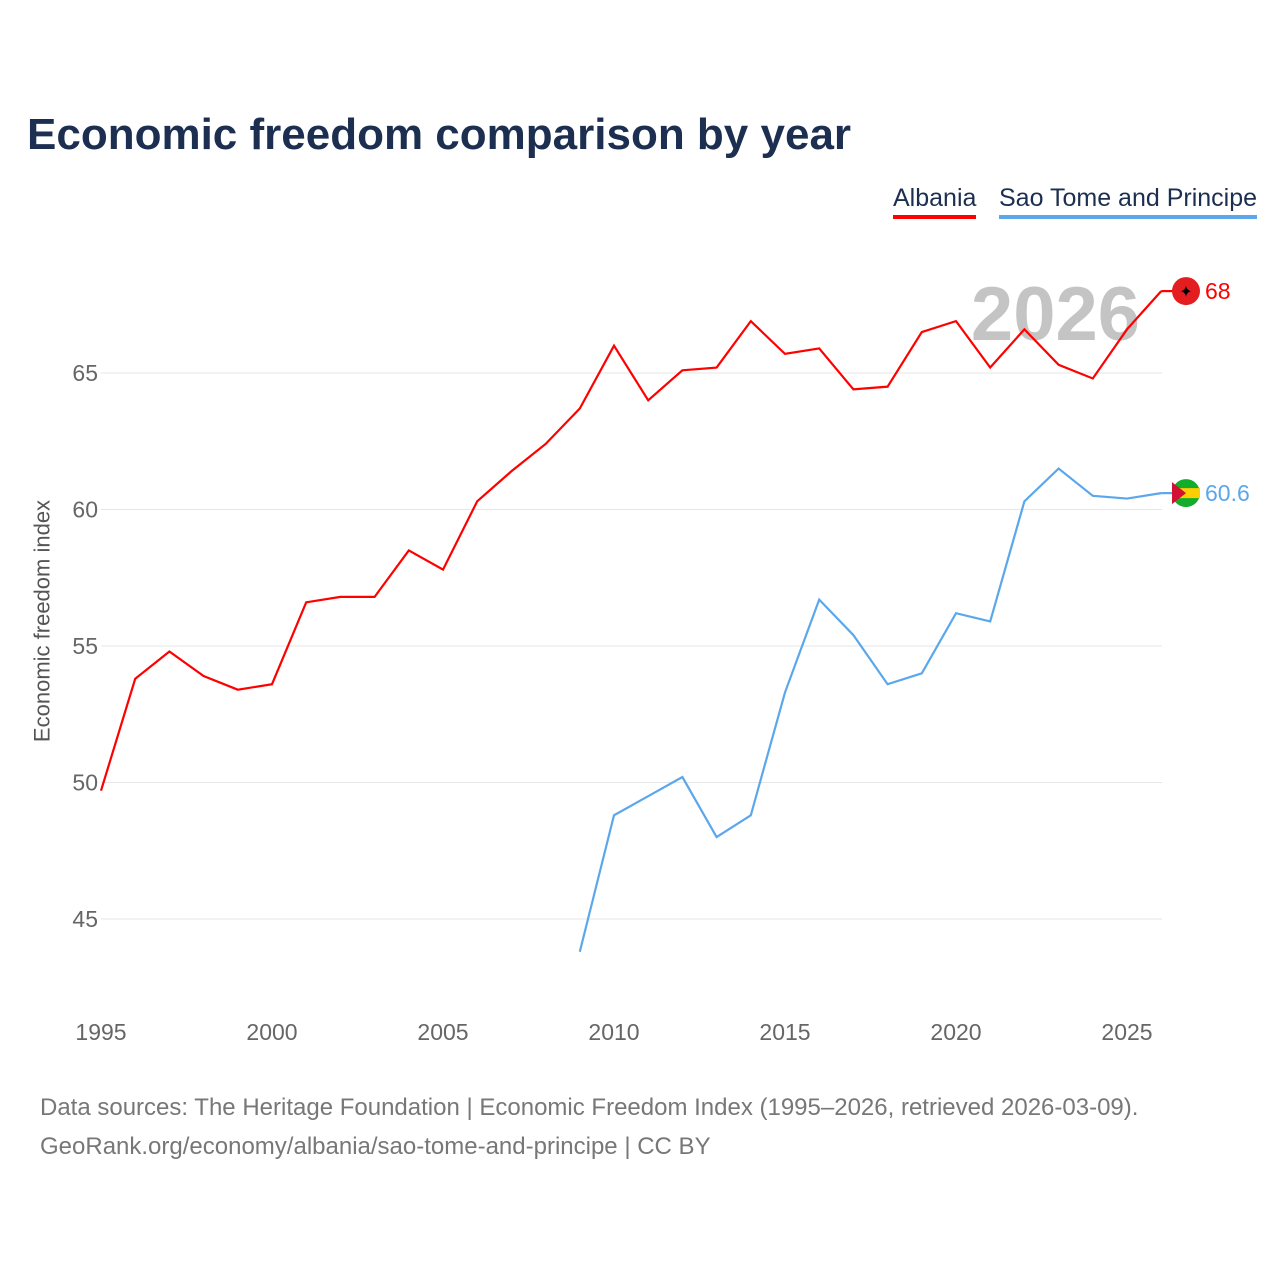  Describe the element at coordinates (85, 646) in the screenshot. I see `y-tick-label: 55` at that location.